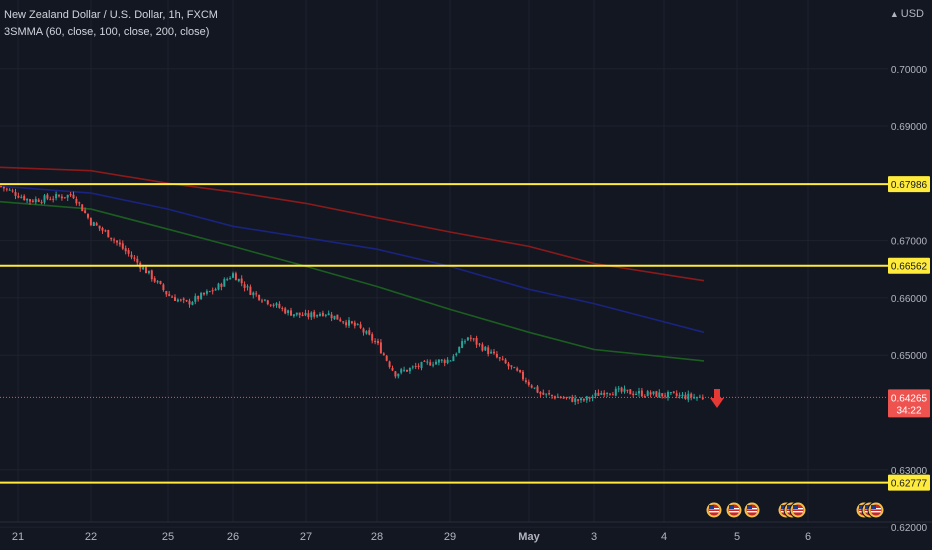  Describe the element at coordinates (909, 403) in the screenshot. I see `last-price-tag` at that location.